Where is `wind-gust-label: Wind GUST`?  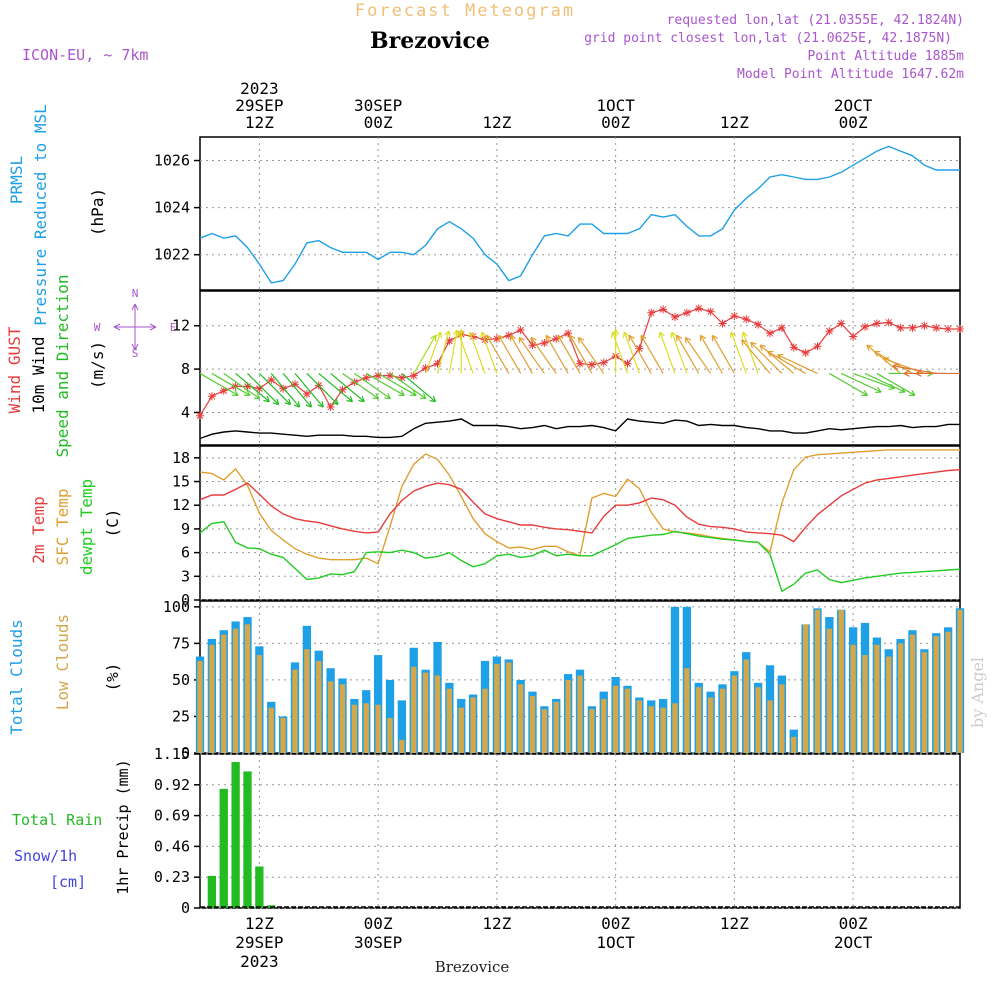 wind-gust-label: Wind GUST is located at coordinates (14, 369).